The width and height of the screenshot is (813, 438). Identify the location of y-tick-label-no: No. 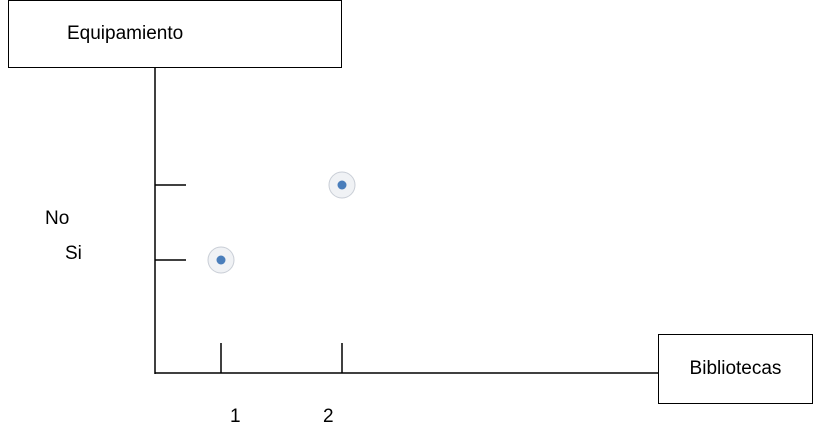
(57, 218).